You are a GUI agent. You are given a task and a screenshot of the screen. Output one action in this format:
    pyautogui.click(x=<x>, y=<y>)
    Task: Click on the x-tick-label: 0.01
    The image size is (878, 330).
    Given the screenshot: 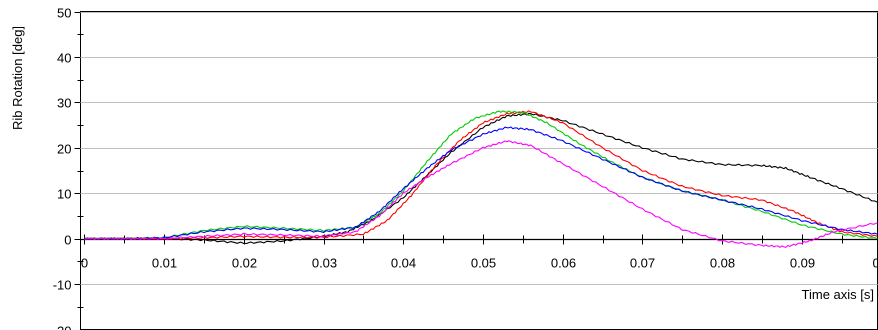 What is the action you would take?
    pyautogui.click(x=164, y=263)
    